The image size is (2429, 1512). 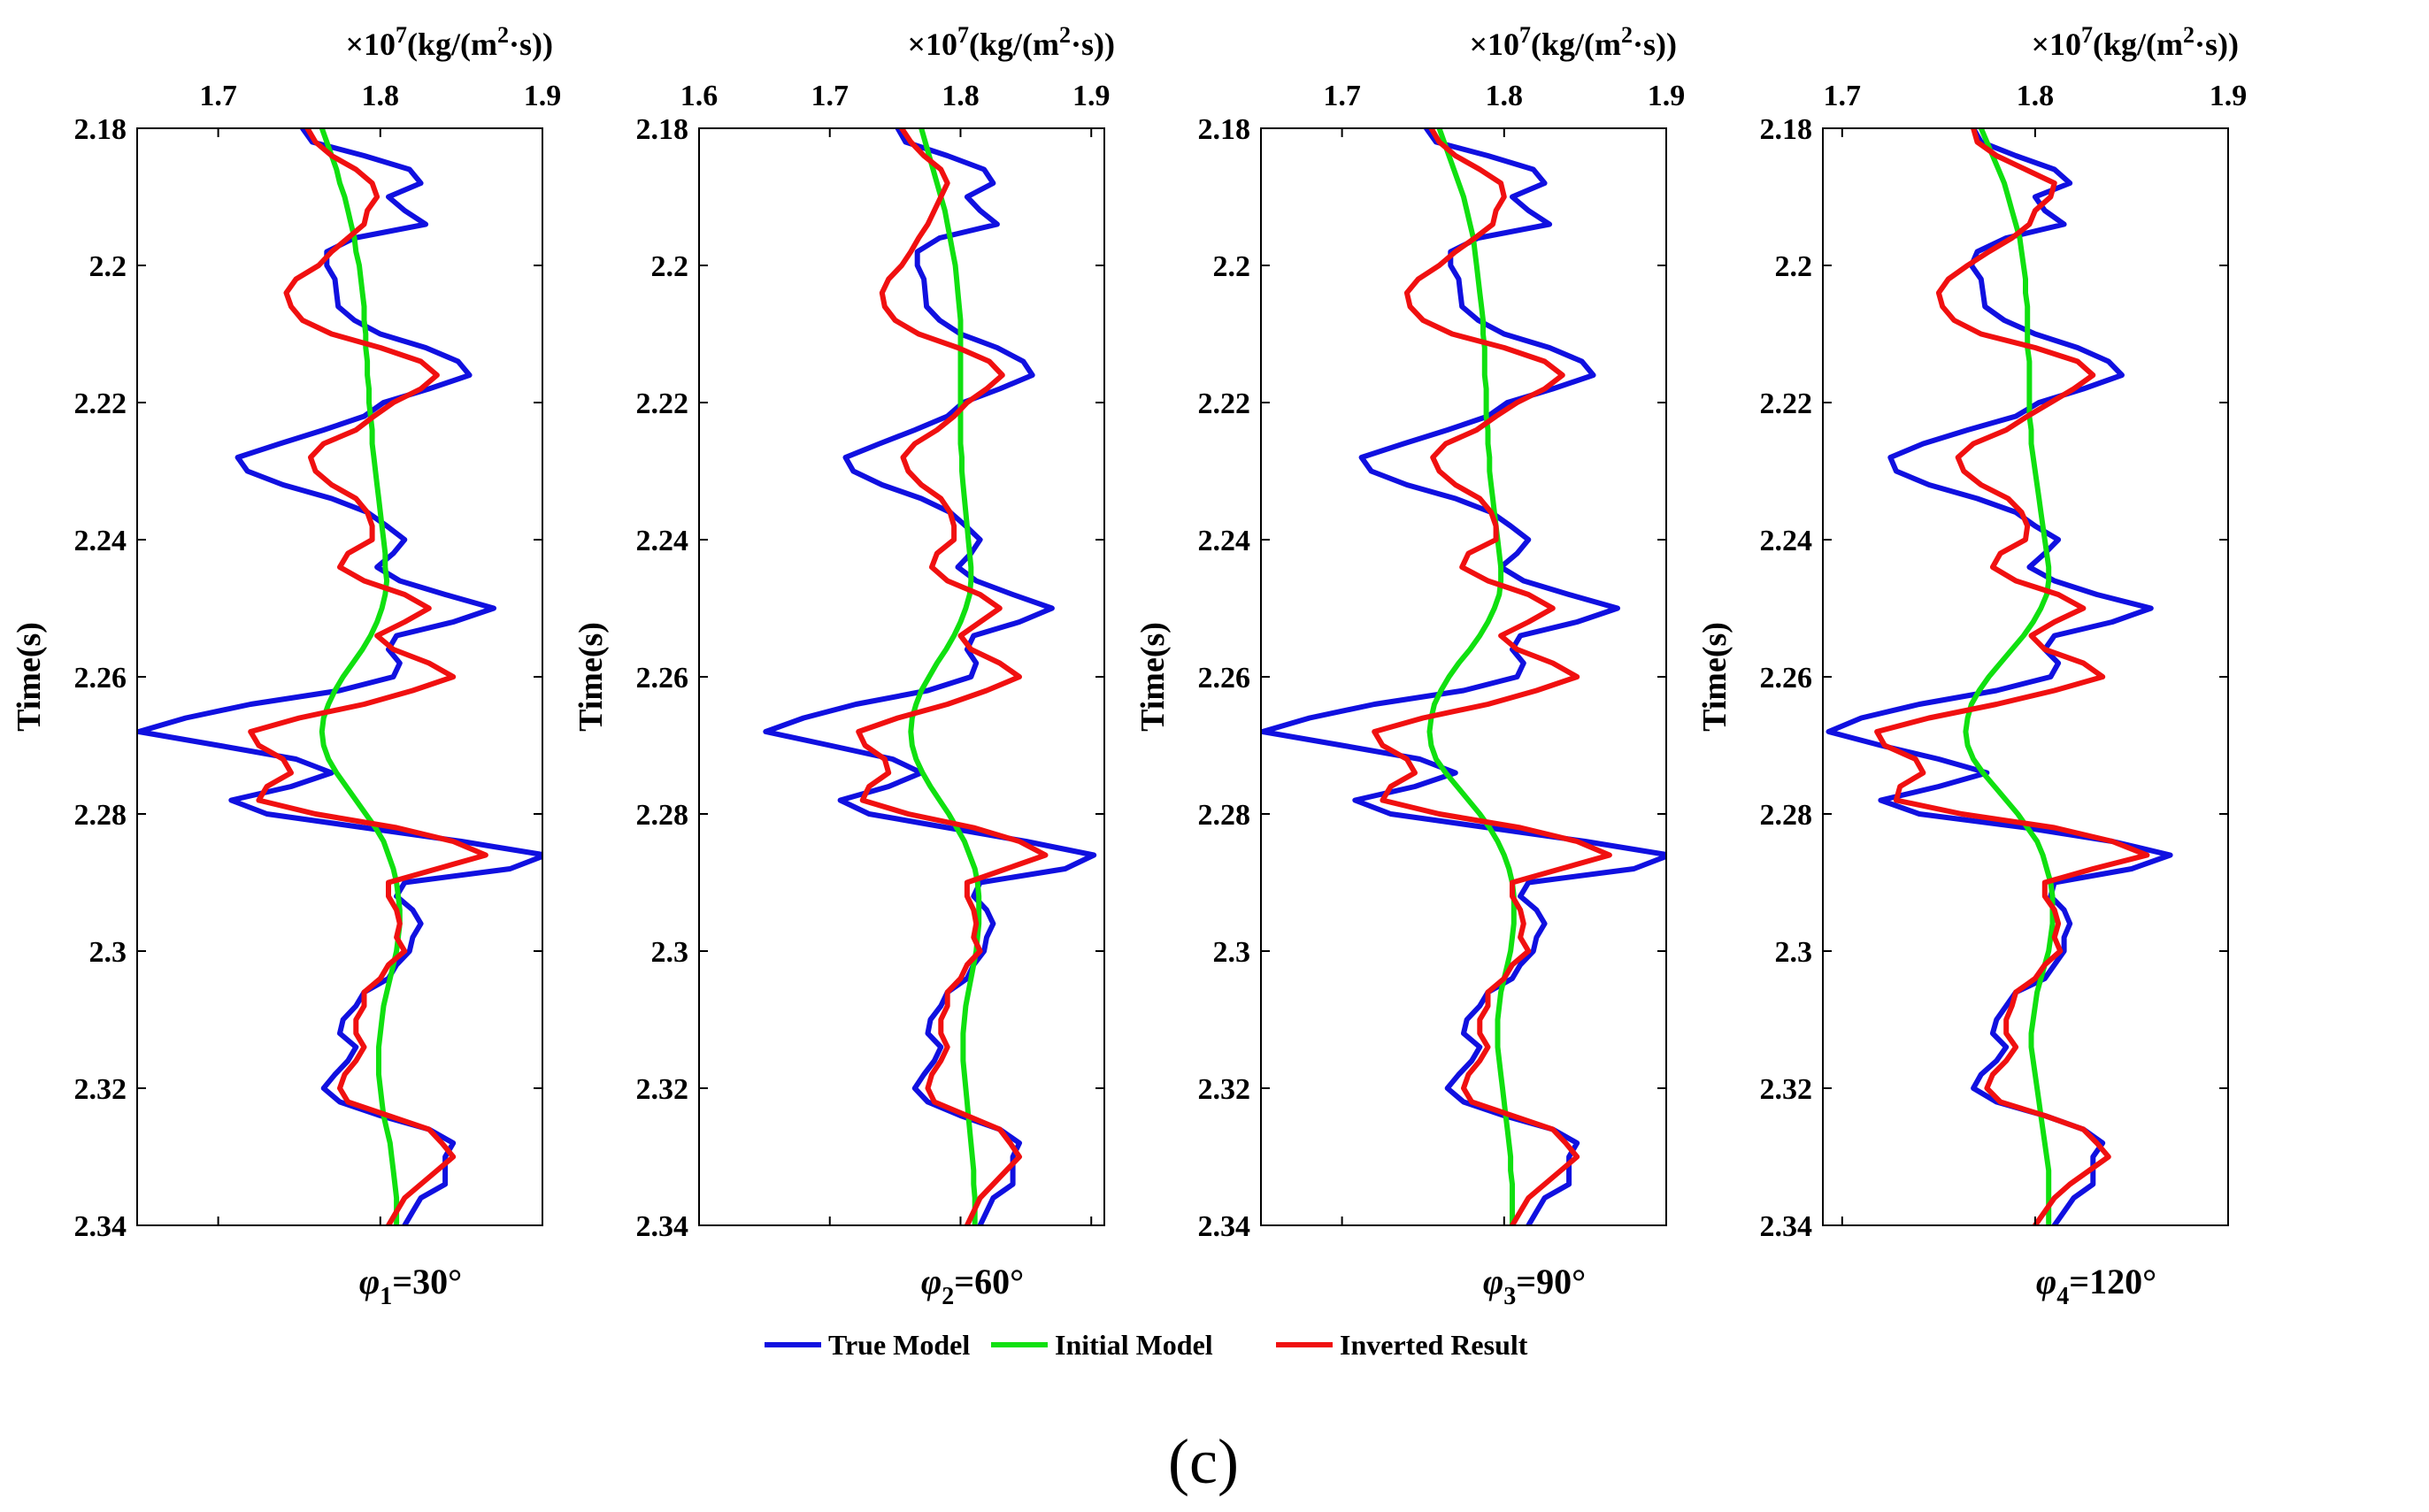 What do you see at coordinates (1434, 1345) in the screenshot?
I see `legend-label-inverted-result: Inverted Result` at bounding box center [1434, 1345].